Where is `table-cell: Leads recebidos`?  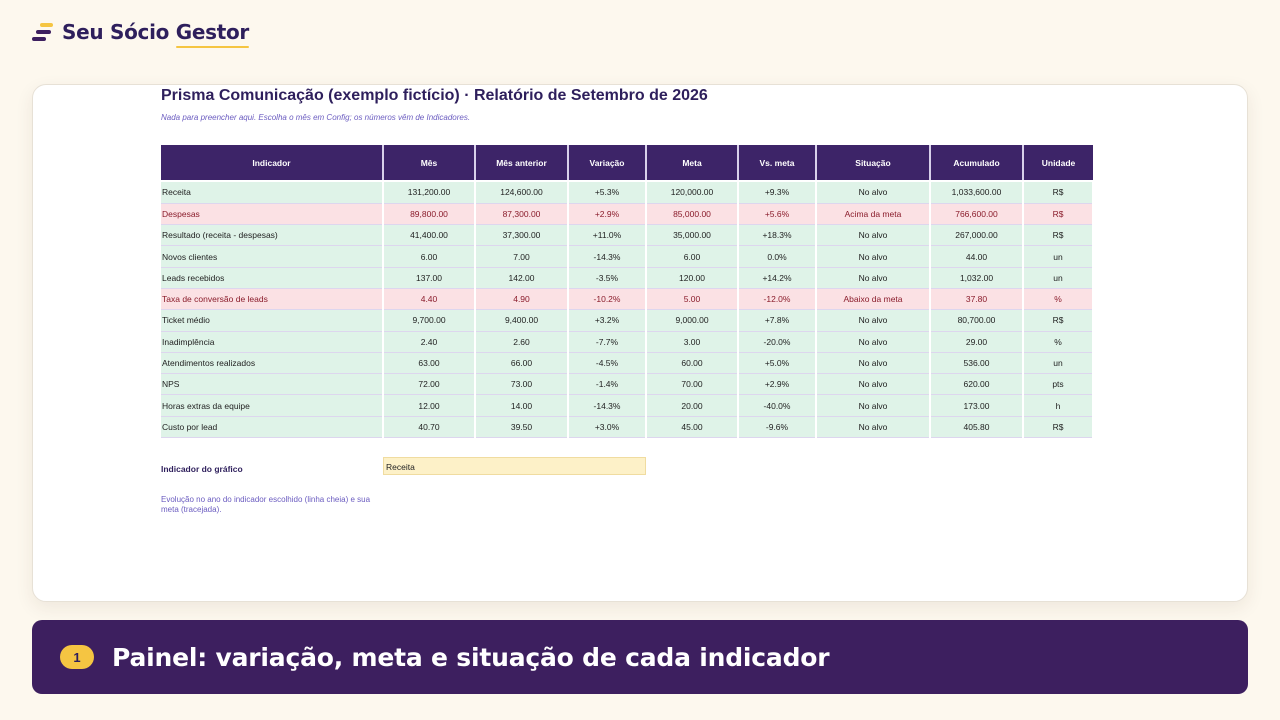
table-cell: Leads recebidos is located at coordinates (272, 278).